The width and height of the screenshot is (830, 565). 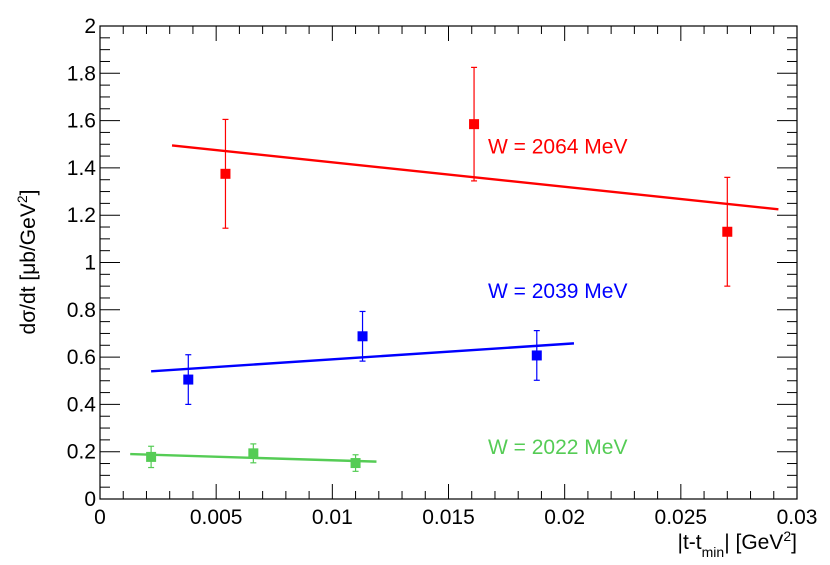 What do you see at coordinates (81, 452) in the screenshot?
I see `y-tick-label: 0.2` at bounding box center [81, 452].